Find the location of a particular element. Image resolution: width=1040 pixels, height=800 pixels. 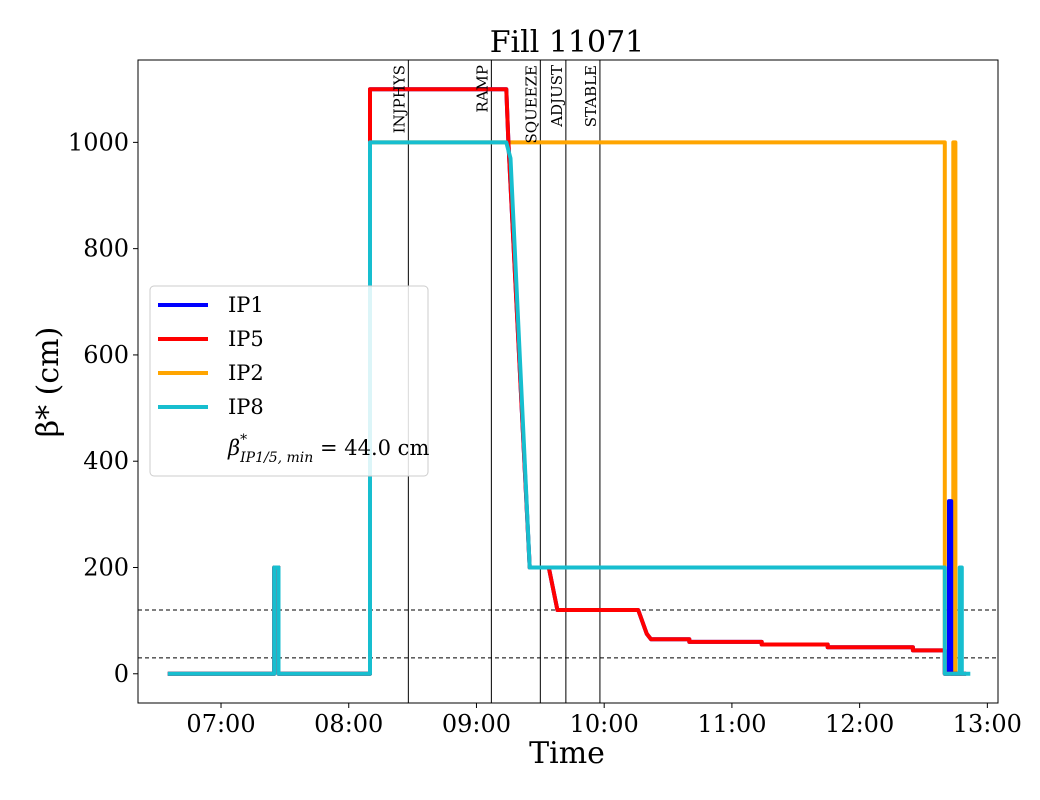

y-tick-label: 200 is located at coordinates (106, 567).